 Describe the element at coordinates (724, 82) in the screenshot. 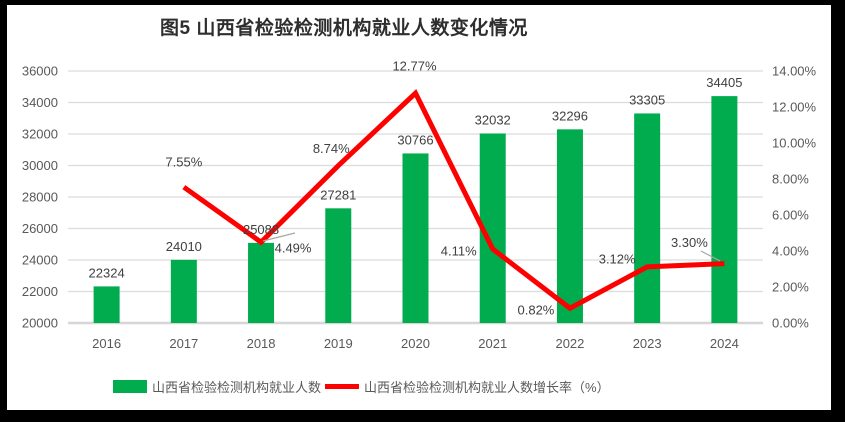

I see `bar-value-label: 34405` at that location.